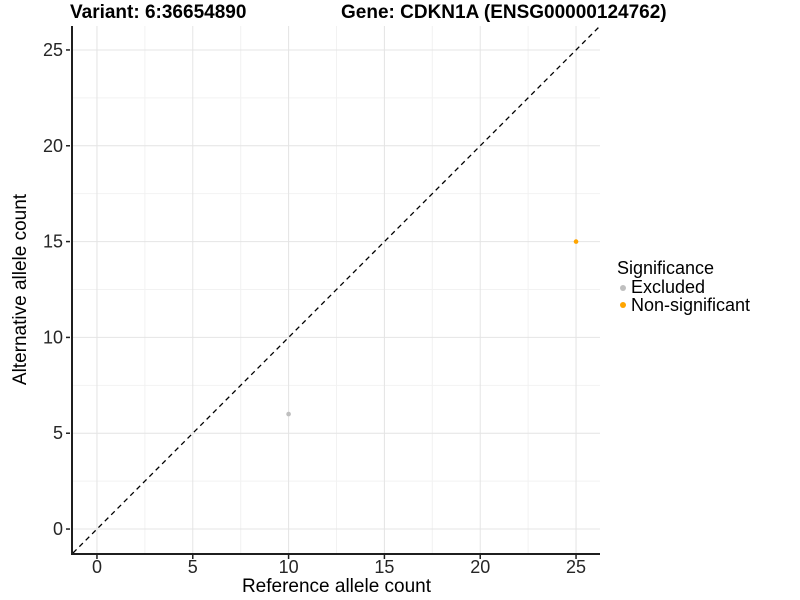 The image size is (800, 600). Describe the element at coordinates (53, 50) in the screenshot. I see `y-tick-label: 25` at that location.